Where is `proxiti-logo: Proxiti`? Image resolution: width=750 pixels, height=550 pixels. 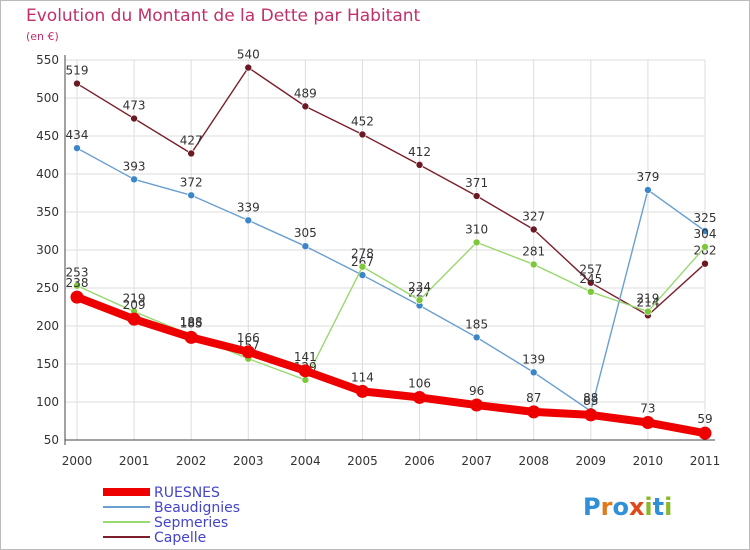 proxiti-logo: Proxiti is located at coordinates (627, 507).